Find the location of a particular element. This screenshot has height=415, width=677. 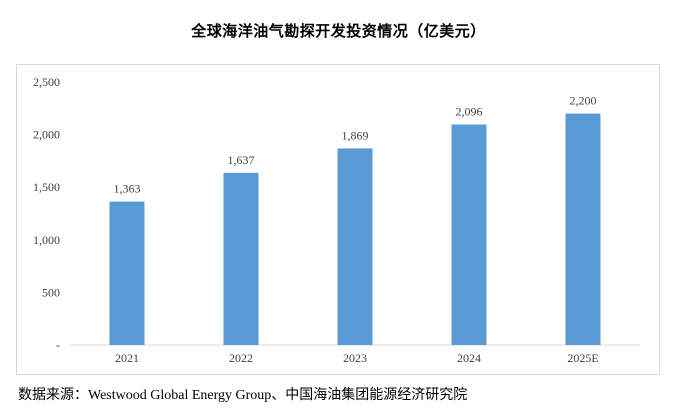

data-label: 1,637 is located at coordinates (241, 160).